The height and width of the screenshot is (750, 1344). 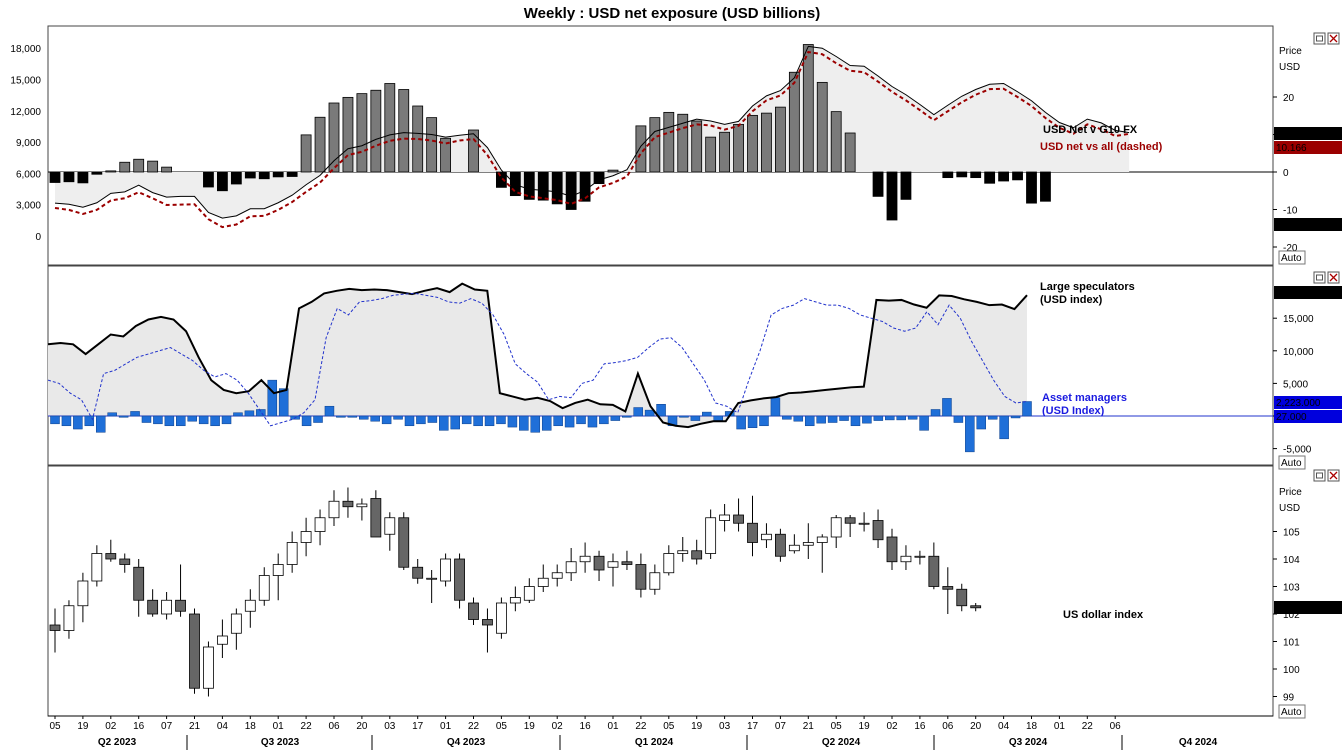 What do you see at coordinates (1291, 148) in the screenshot?
I see `usd-net-all-value: 10.166` at bounding box center [1291, 148].